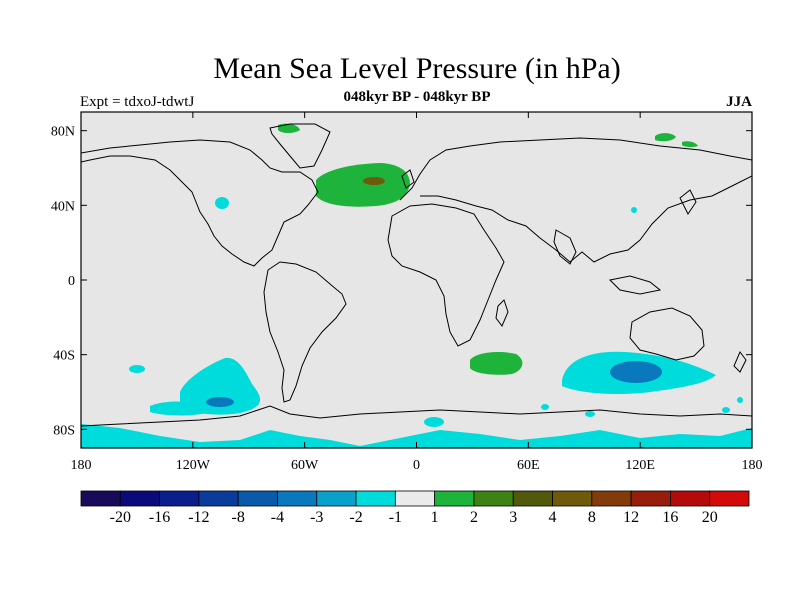  Describe the element at coordinates (553, 517) in the screenshot. I see `colorbar-label: 4` at that location.